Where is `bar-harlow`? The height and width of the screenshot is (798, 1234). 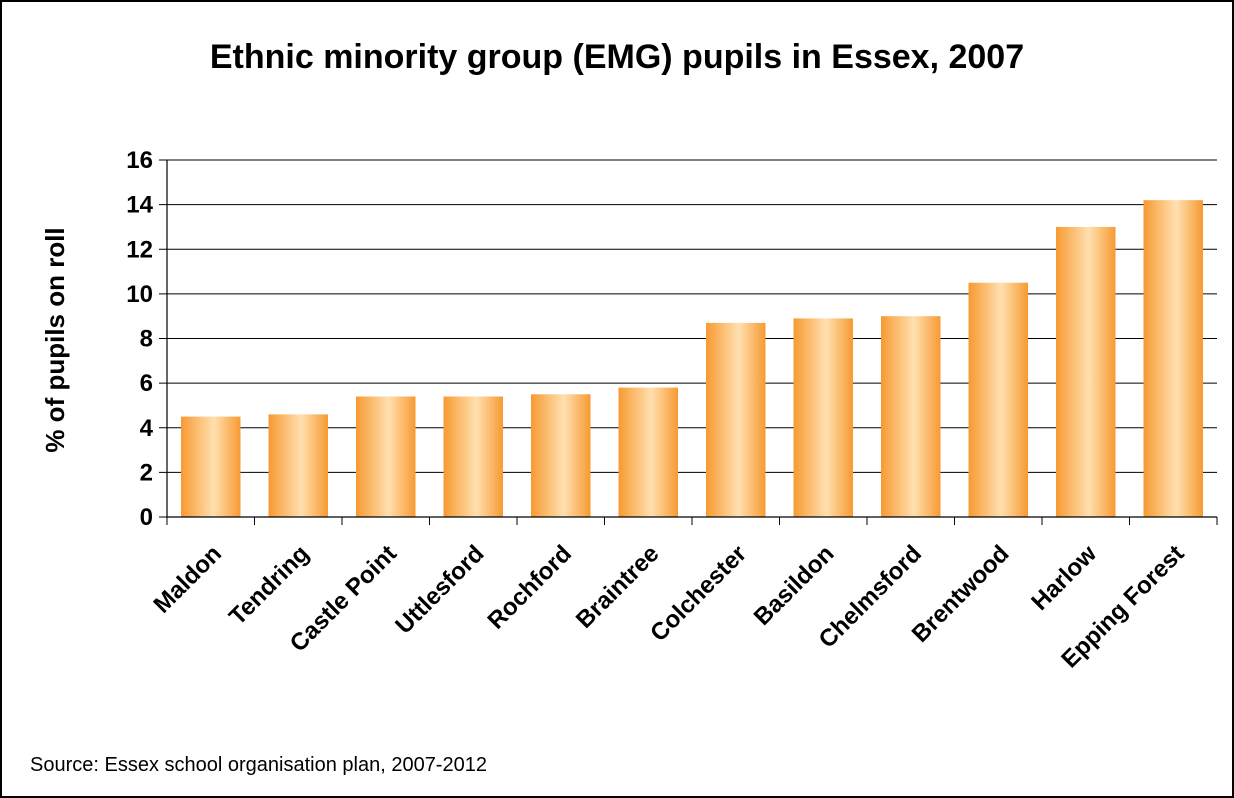
bar-harlow is located at coordinates (1086, 371).